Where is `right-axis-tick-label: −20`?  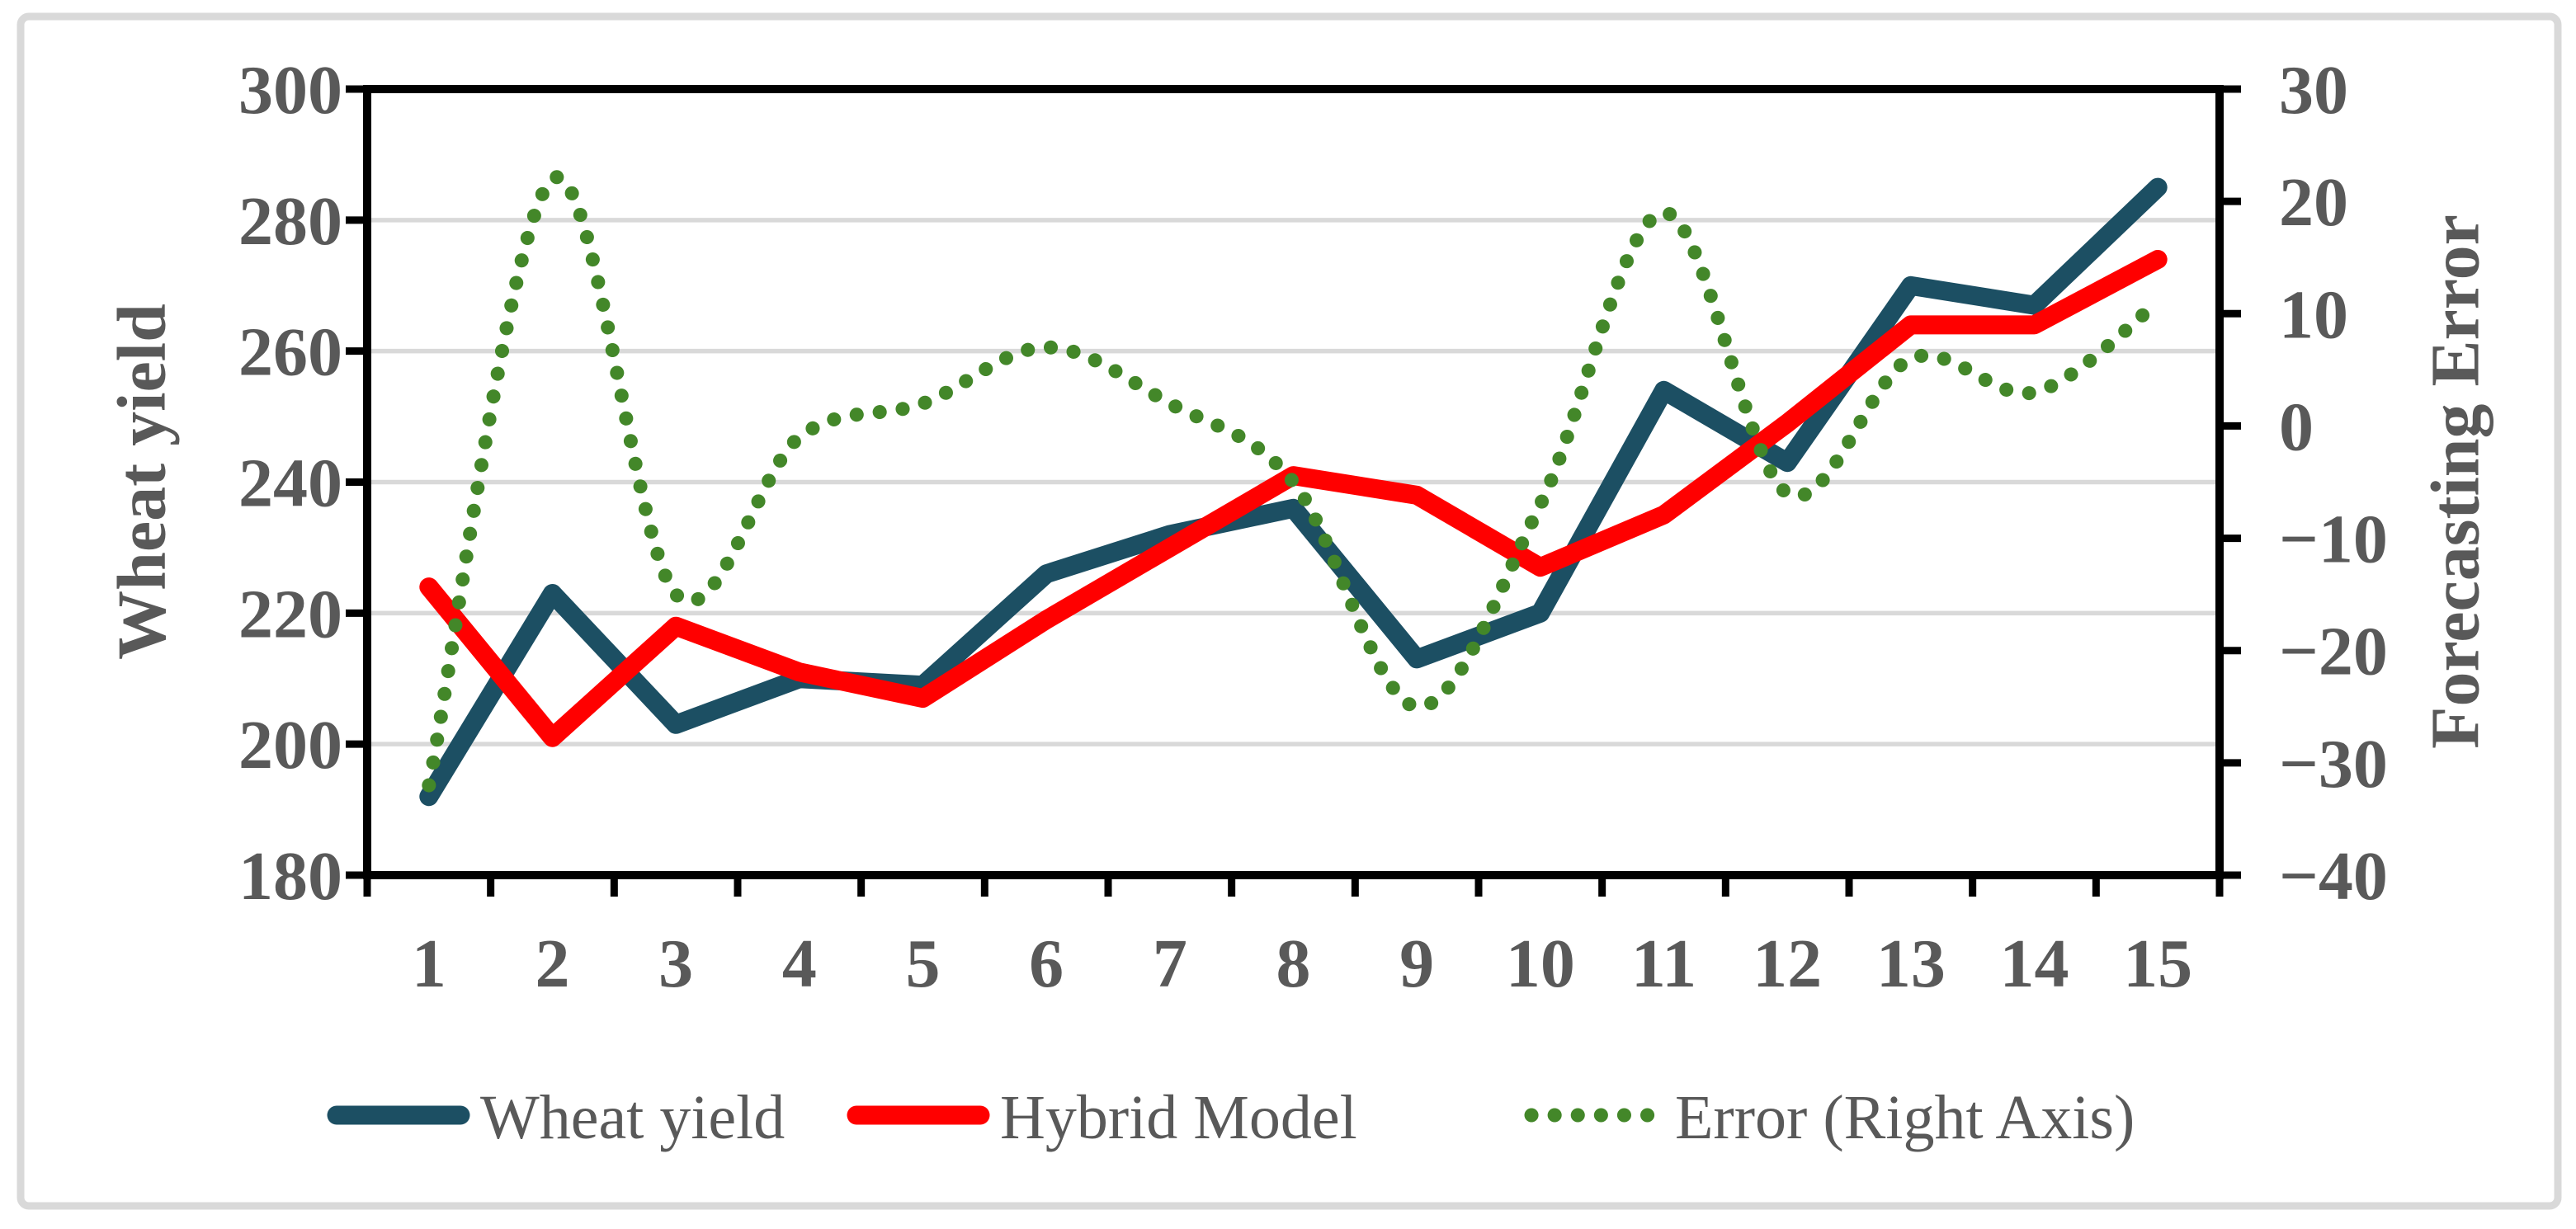
right-axis-tick-label: −20 is located at coordinates (2333, 652).